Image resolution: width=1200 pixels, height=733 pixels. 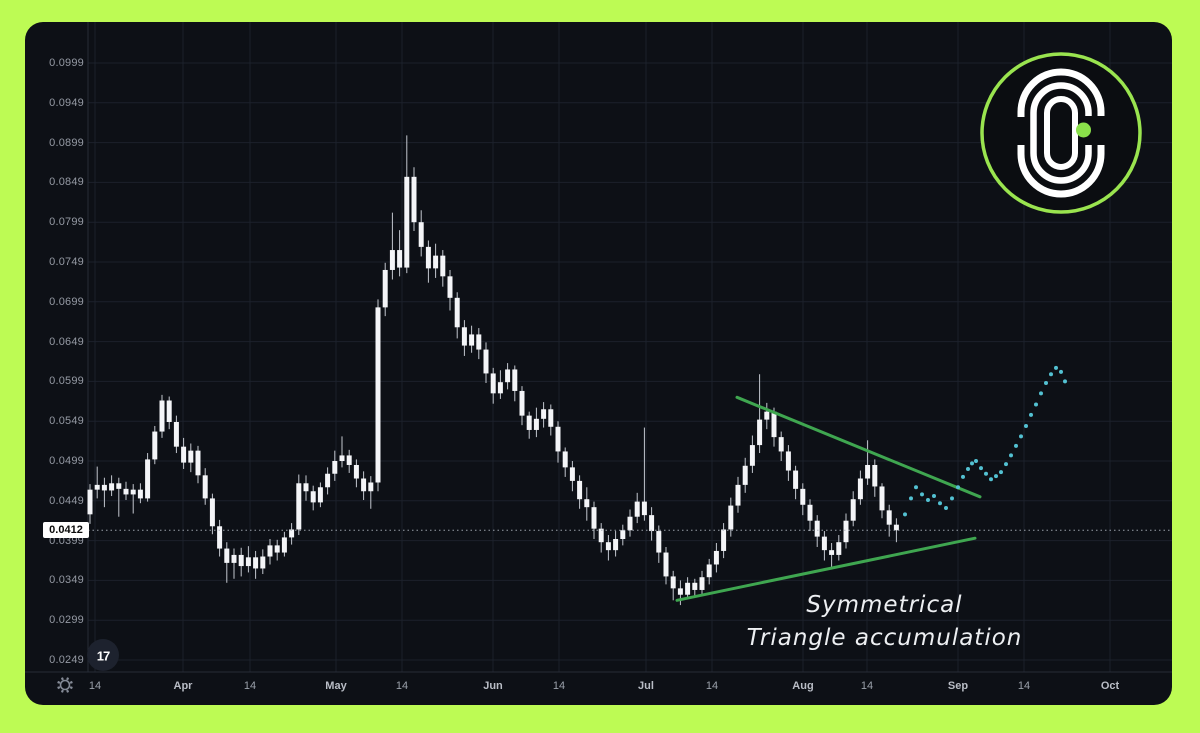 I want to click on last-price-badge: 0.0412, so click(x=66, y=530).